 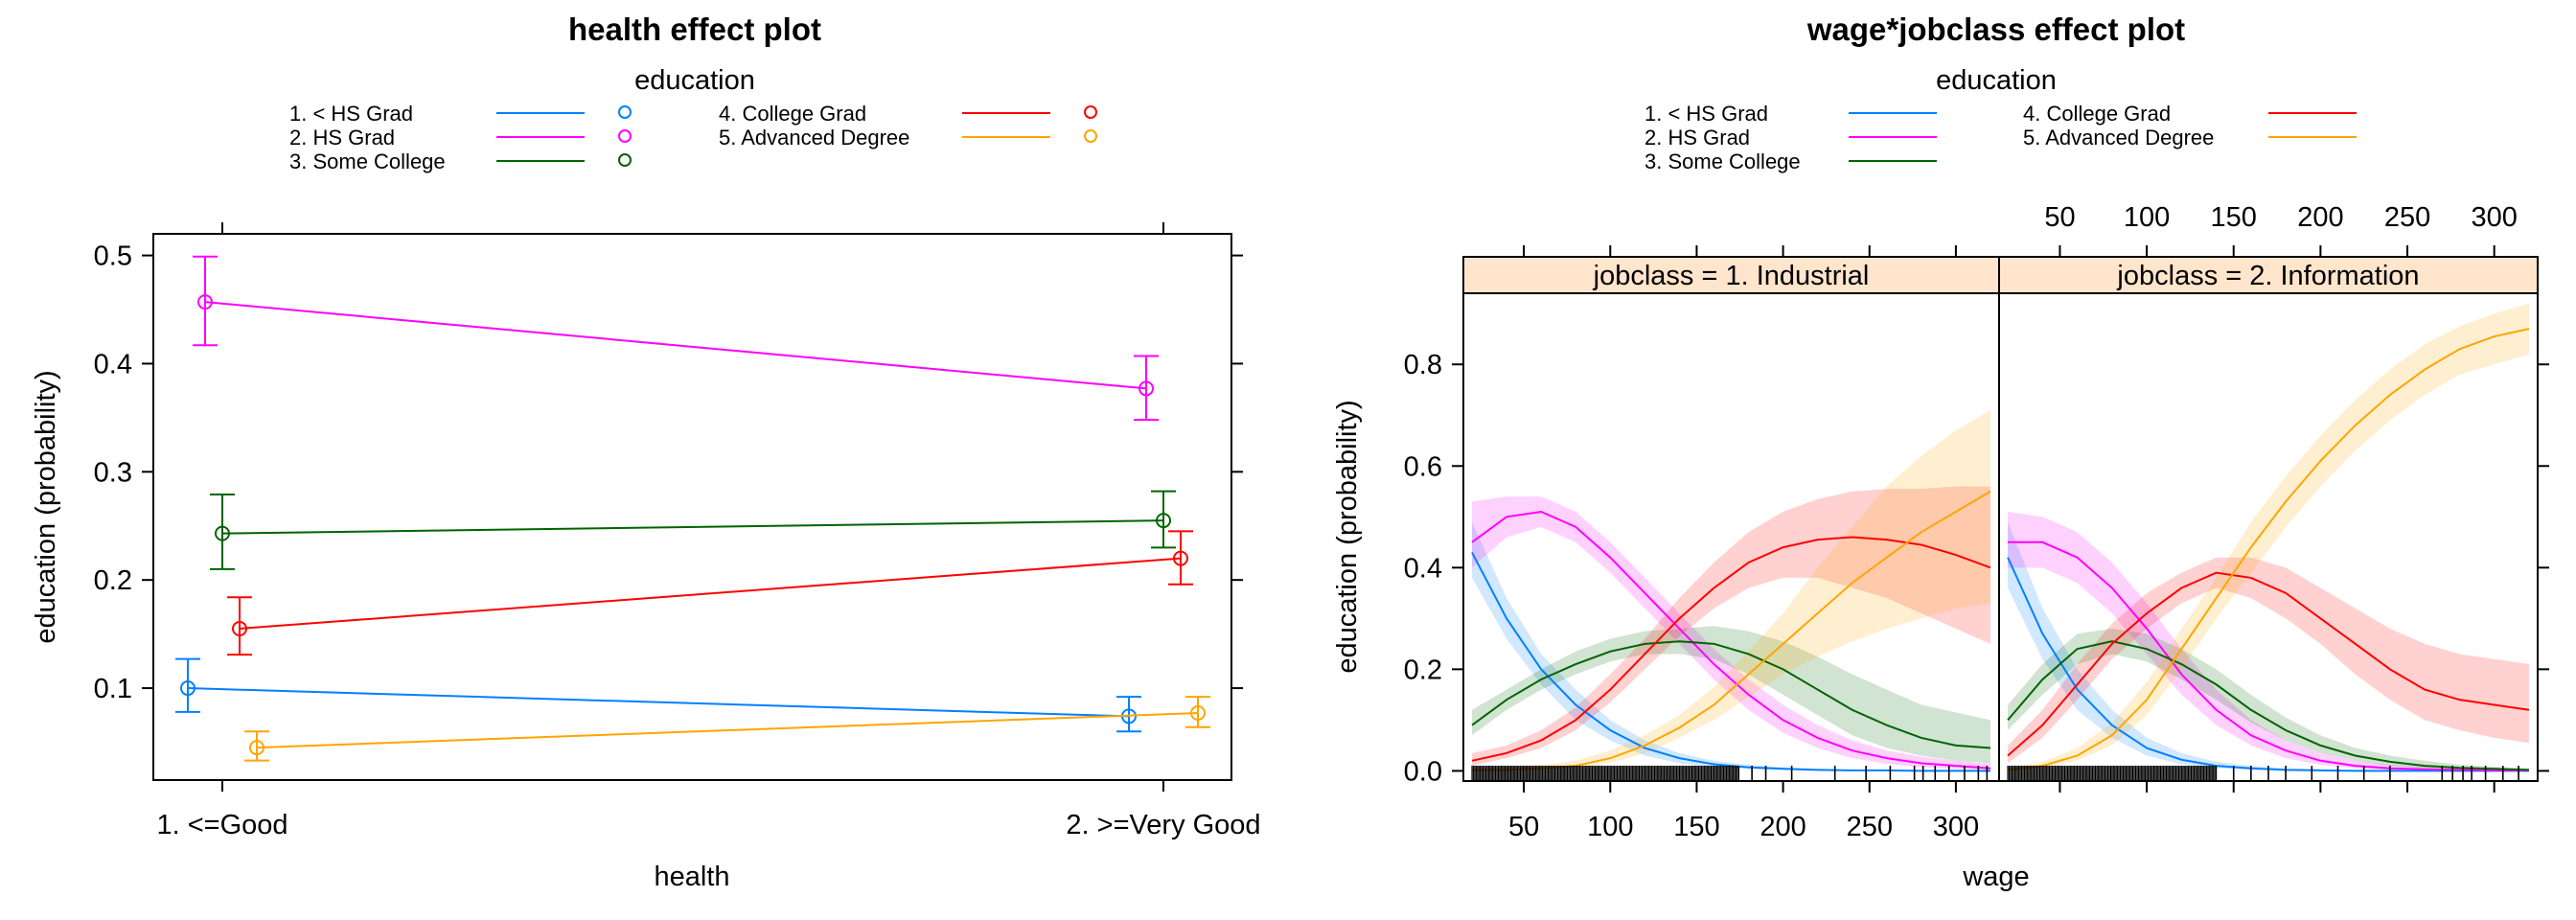 What do you see at coordinates (1610, 827) in the screenshot?
I see `chart2-xtick-label-bottom: 100` at bounding box center [1610, 827].